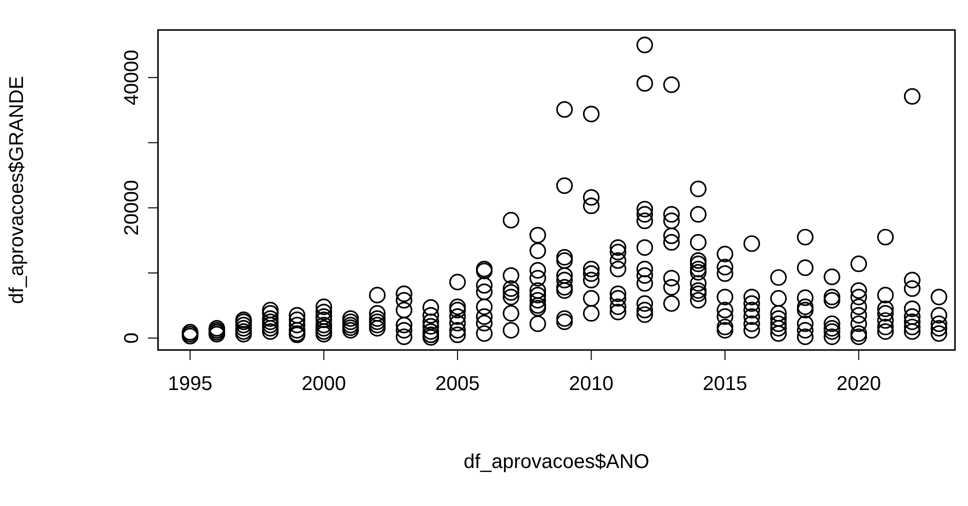 Image resolution: width=968 pixels, height=506 pixels. I want to click on y-axis-title: df_aprovacoes$GRANDE, so click(17, 190).